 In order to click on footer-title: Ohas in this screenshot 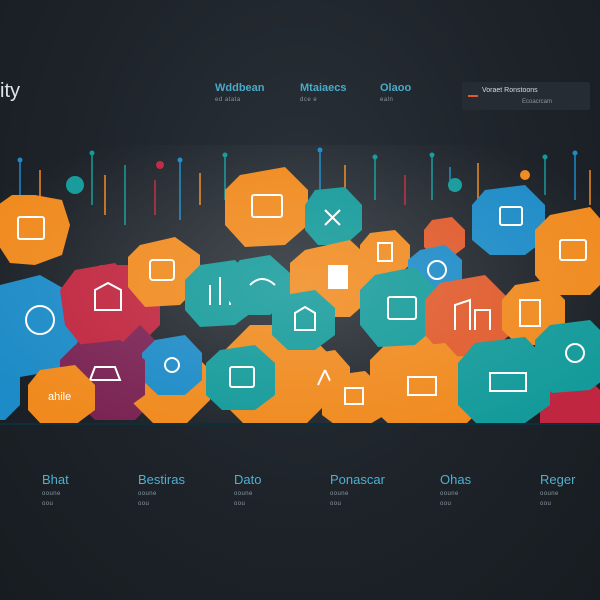, I will do `click(456, 479)`.